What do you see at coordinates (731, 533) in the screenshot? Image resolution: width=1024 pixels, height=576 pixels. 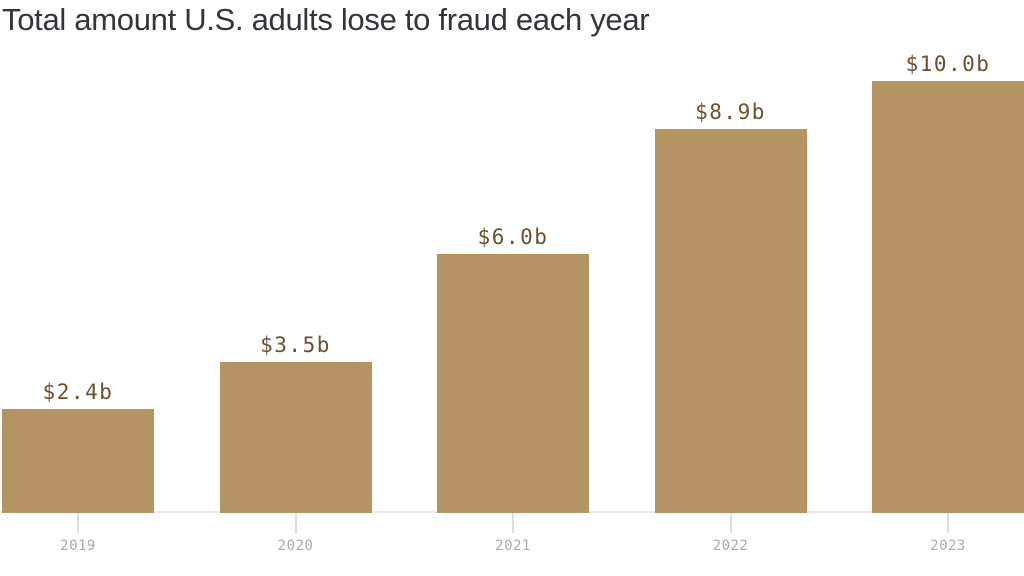 I see `x-axis-cell: 2022` at bounding box center [731, 533].